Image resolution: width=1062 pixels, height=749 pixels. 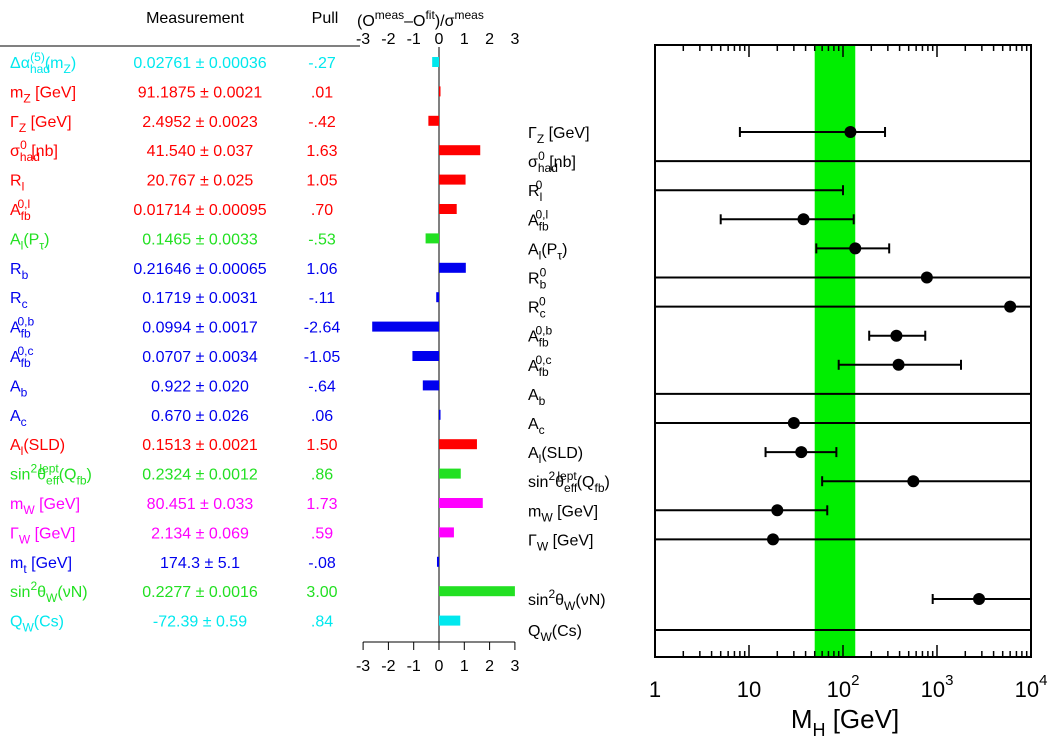 What do you see at coordinates (325, 18) in the screenshot?
I see `header-pull: Pull` at bounding box center [325, 18].